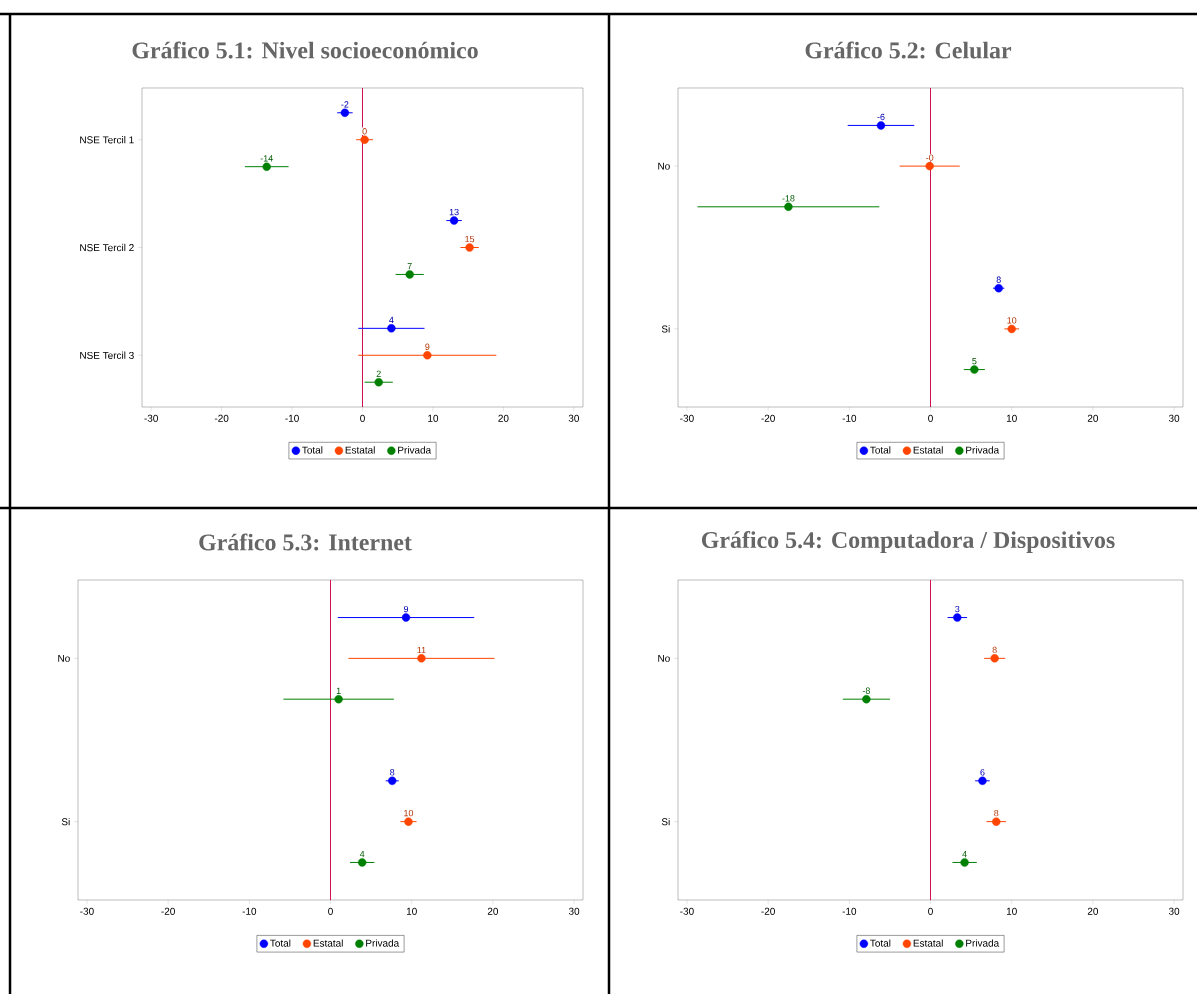 The width and height of the screenshot is (1197, 994). Describe the element at coordinates (364, 131) in the screenshot. I see `data-label: 0` at that location.